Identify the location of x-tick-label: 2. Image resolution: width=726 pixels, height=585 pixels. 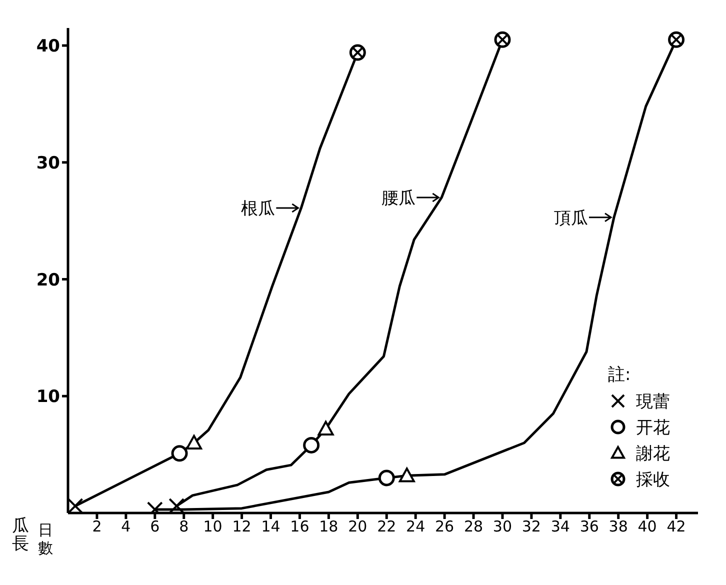
(97, 527).